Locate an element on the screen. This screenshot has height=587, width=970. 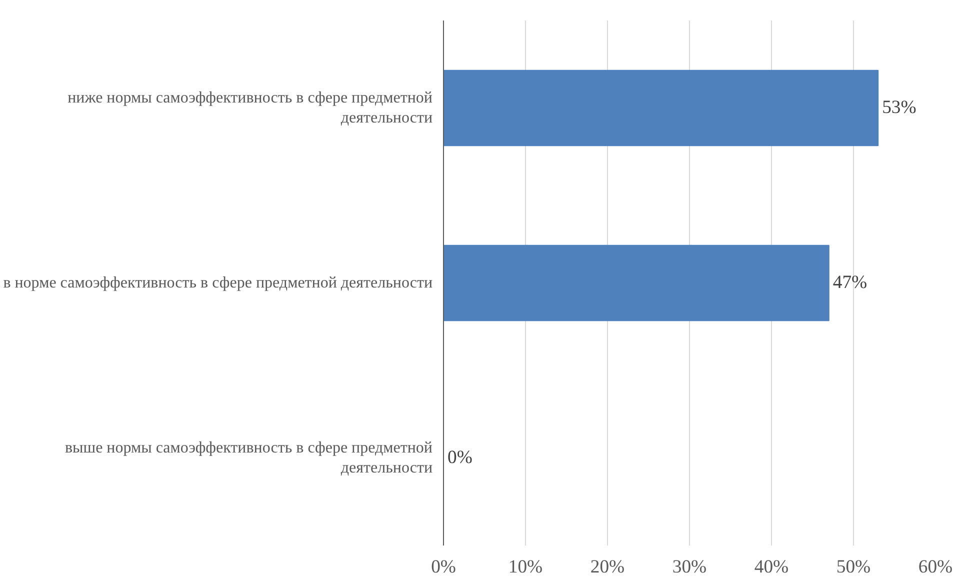
x-tick-label: 50% is located at coordinates (853, 567).